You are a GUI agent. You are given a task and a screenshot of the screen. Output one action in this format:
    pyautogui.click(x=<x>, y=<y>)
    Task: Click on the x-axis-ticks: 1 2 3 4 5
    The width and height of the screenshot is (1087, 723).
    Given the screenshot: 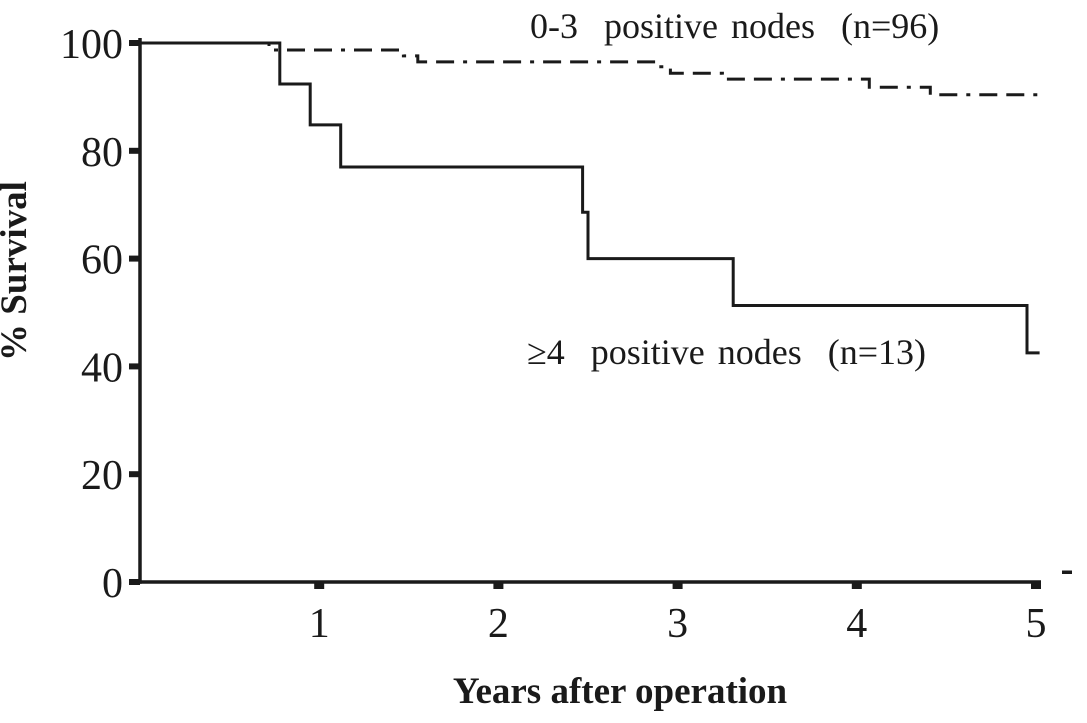 What is the action you would take?
    pyautogui.click(x=678, y=615)
    